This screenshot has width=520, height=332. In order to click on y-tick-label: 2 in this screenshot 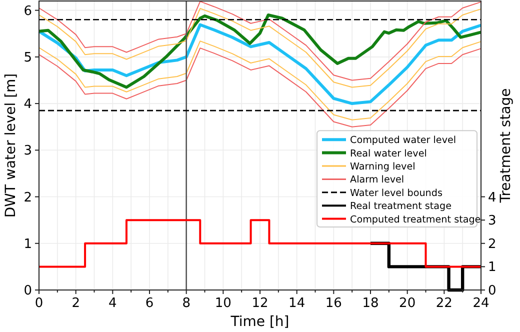, I will do `click(28, 198)`.